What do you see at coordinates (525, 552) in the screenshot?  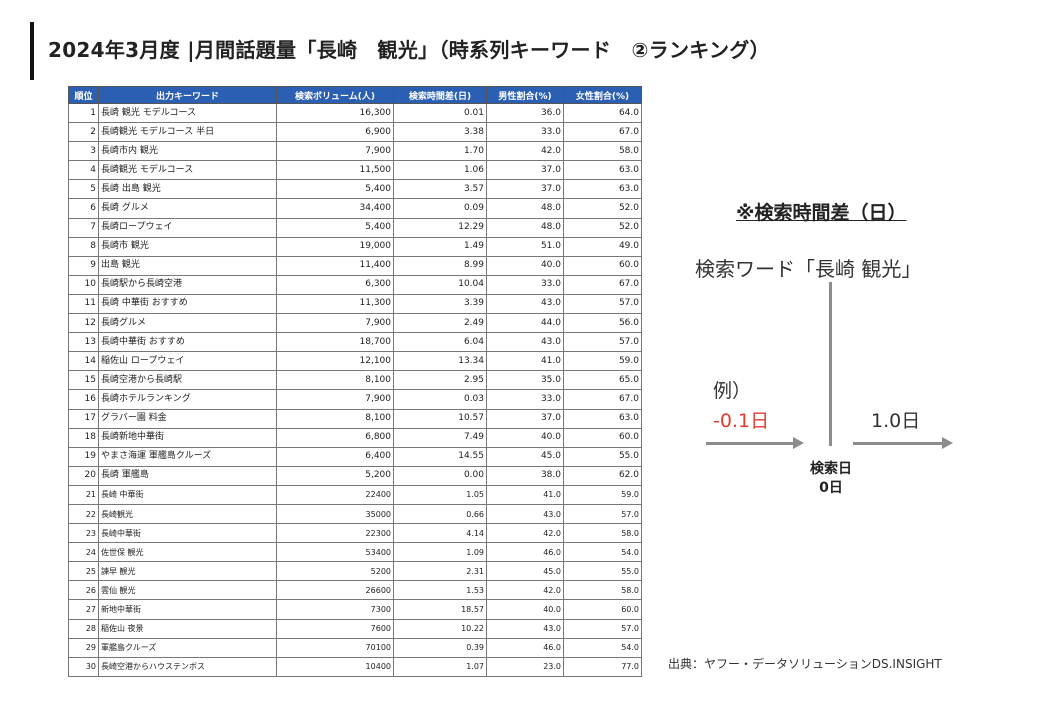 I see `cell-male-ratio: 46.0` at bounding box center [525, 552].